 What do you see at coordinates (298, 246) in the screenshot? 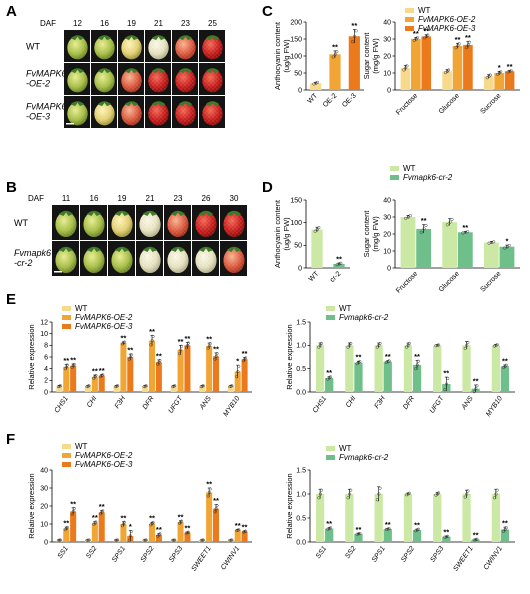
I see `y-tick-label: 50` at bounding box center [298, 246].